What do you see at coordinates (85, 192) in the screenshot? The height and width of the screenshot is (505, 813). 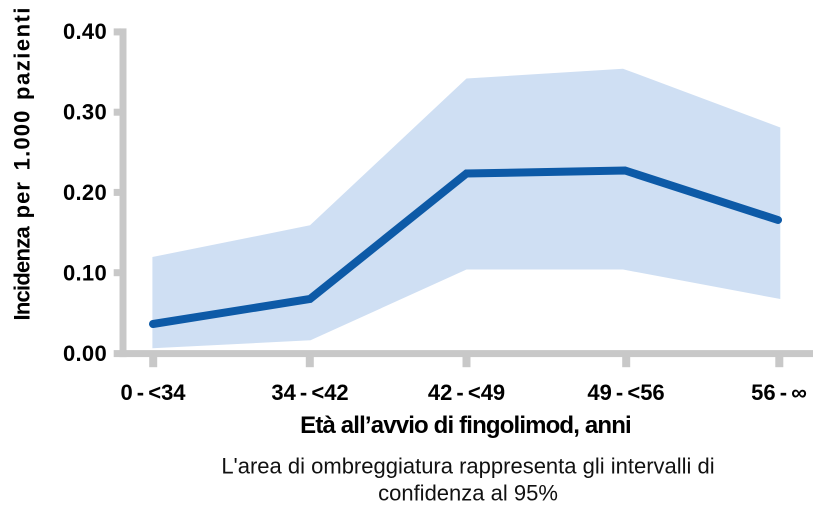 I see `svg-text: 0.20` at bounding box center [85, 192].